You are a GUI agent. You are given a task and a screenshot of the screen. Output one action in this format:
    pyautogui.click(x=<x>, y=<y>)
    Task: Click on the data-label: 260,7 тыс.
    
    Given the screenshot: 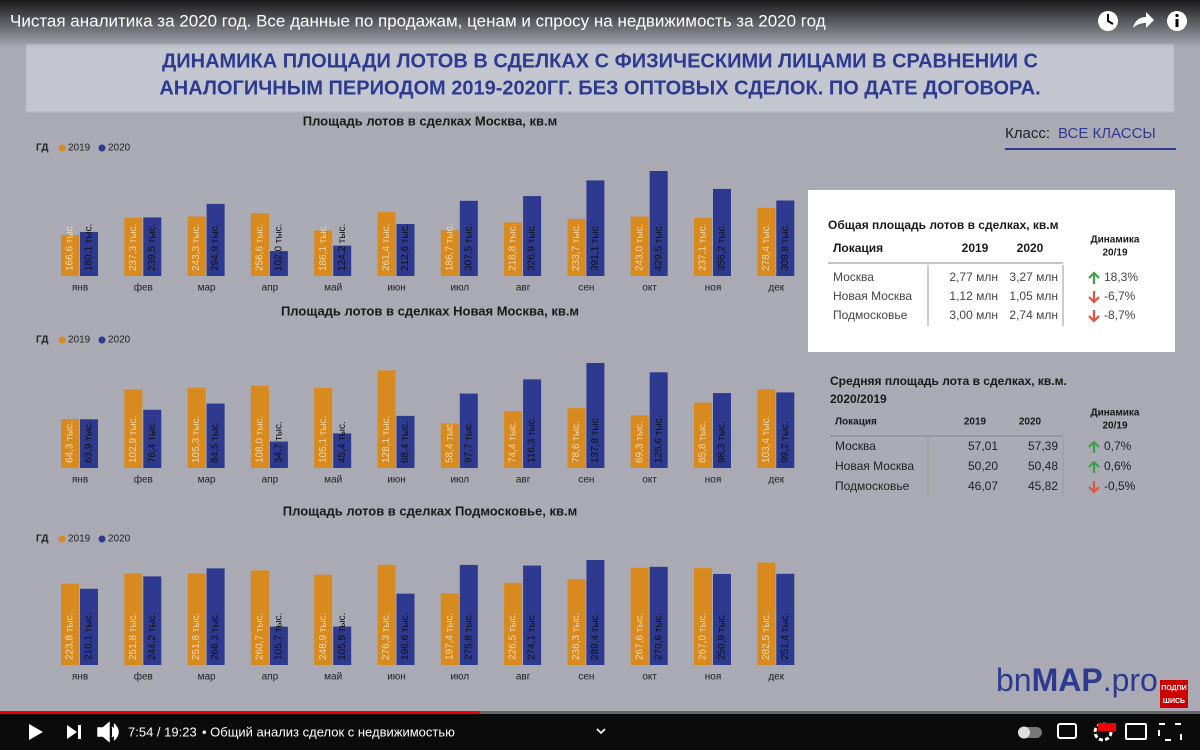 What is the action you would take?
    pyautogui.click(x=260, y=636)
    